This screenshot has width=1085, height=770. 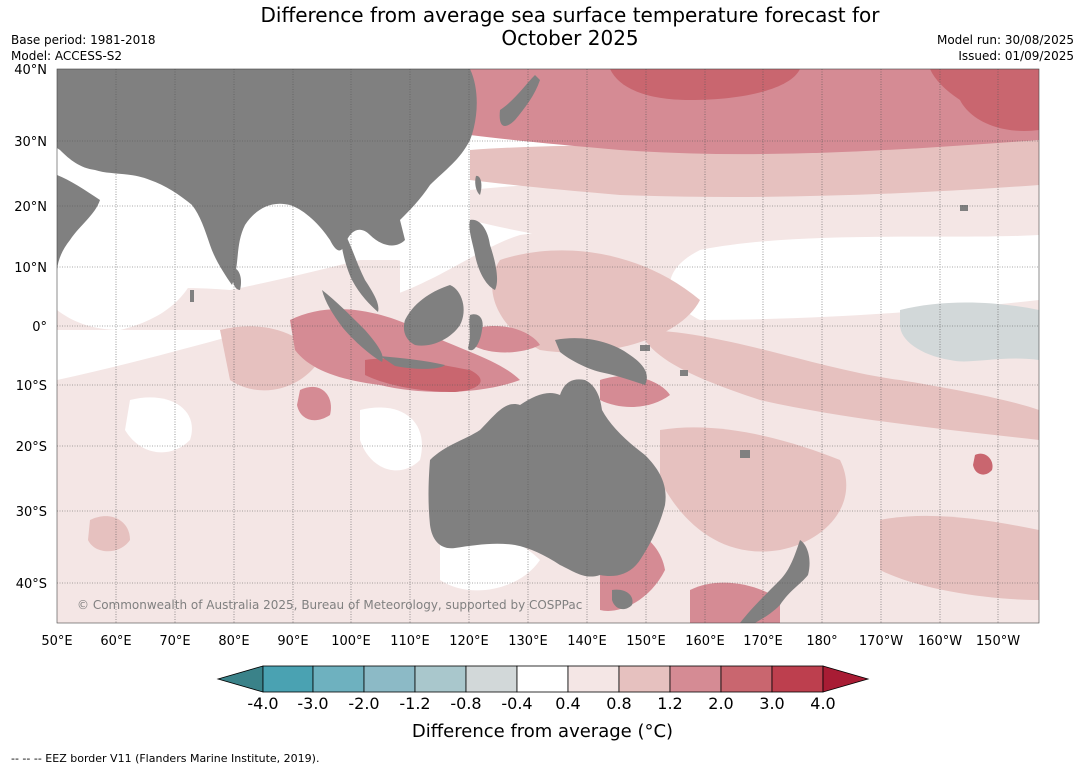 I want to click on latitude-label: 30°S, so click(x=31, y=512).